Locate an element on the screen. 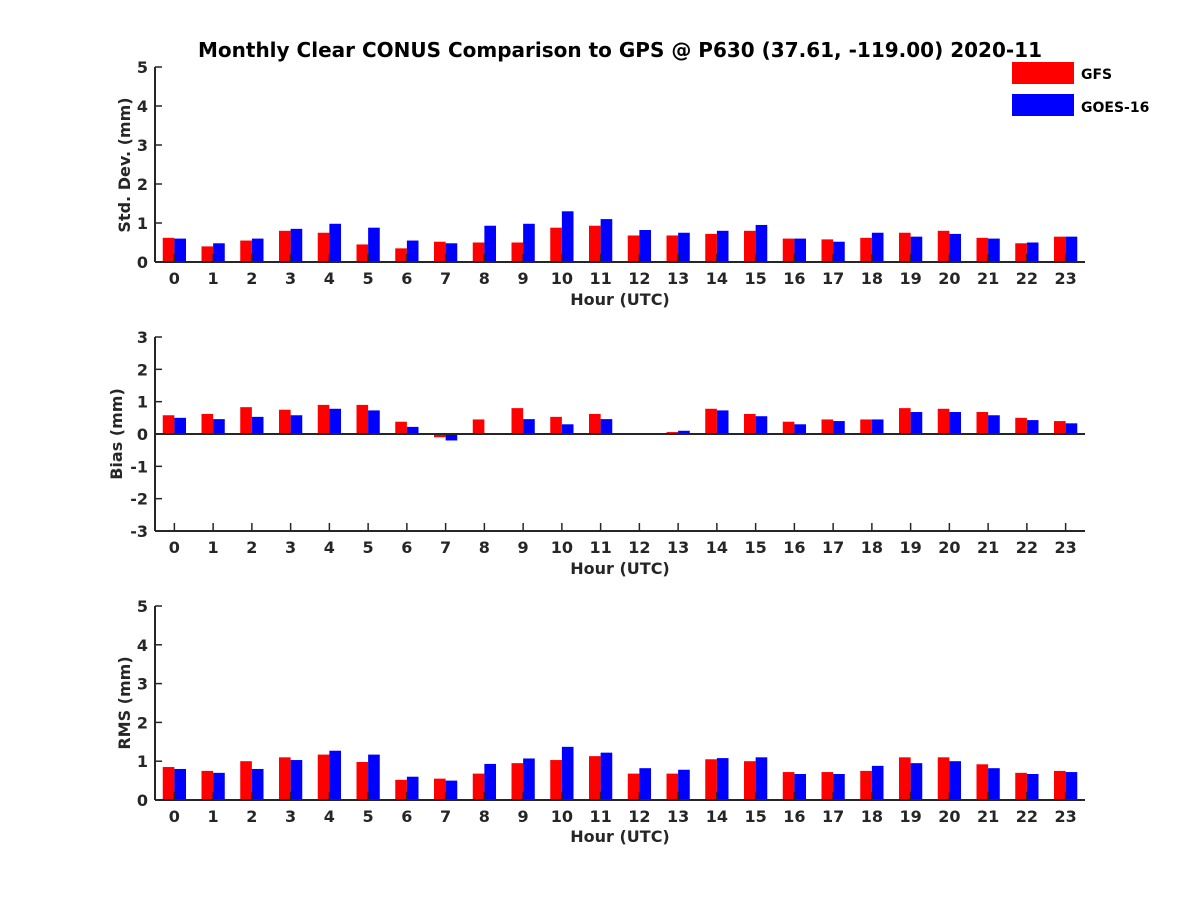 This screenshot has width=1200, height=900. rms-xtick-label: 2 is located at coordinates (251, 816).